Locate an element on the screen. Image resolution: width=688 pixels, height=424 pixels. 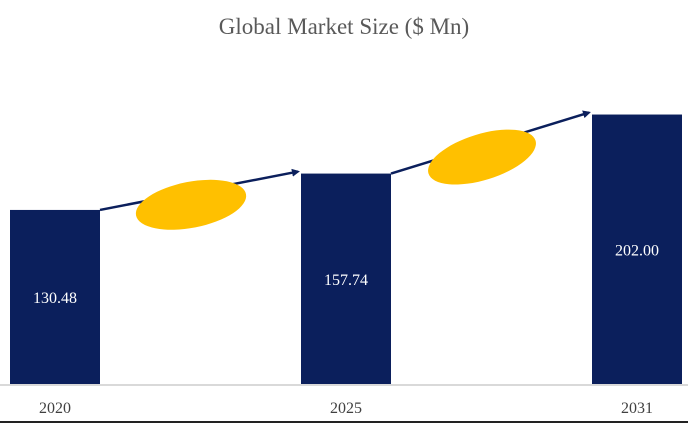
value-label-2031: 202.00 is located at coordinates (637, 250).